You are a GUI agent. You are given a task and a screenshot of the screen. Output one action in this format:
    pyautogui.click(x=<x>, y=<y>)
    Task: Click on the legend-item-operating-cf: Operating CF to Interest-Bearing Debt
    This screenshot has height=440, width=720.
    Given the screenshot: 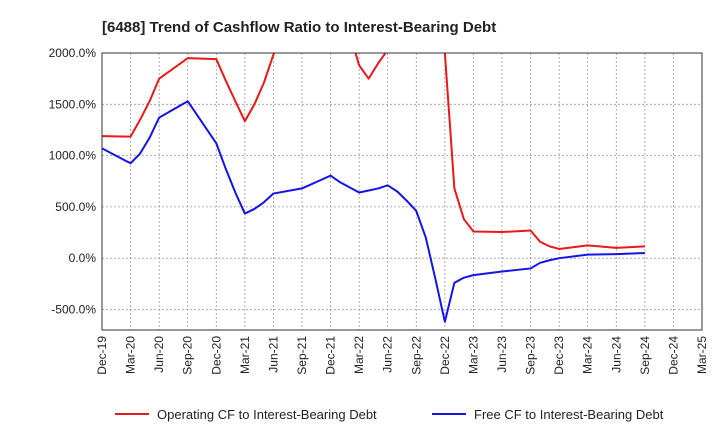 What is the action you would take?
    pyautogui.click(x=246, y=414)
    